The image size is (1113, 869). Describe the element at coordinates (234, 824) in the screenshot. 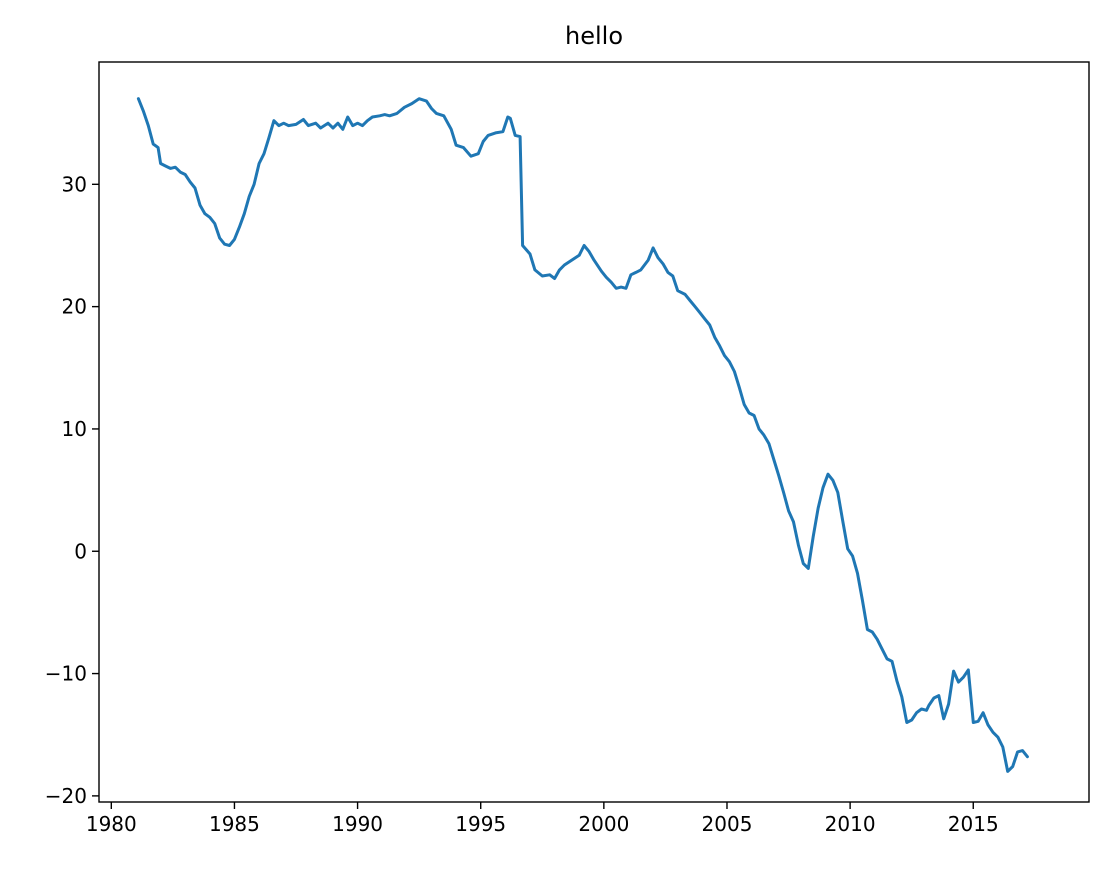

I see `x-tick-label: 1985` at that location.